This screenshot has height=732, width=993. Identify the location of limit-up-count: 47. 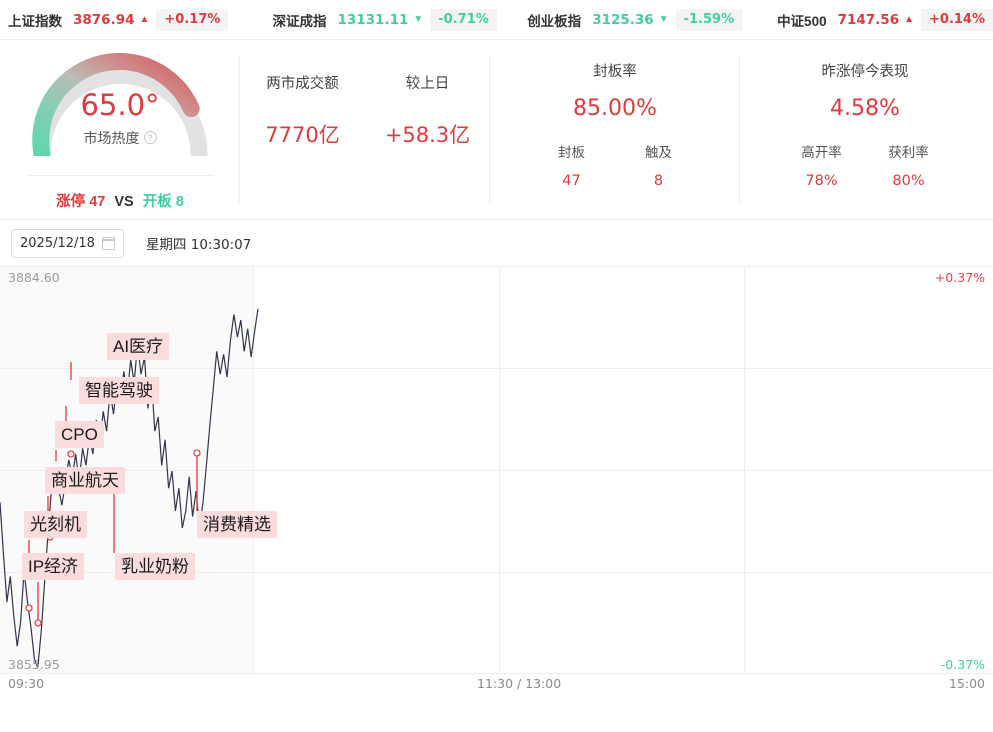
(97, 202).